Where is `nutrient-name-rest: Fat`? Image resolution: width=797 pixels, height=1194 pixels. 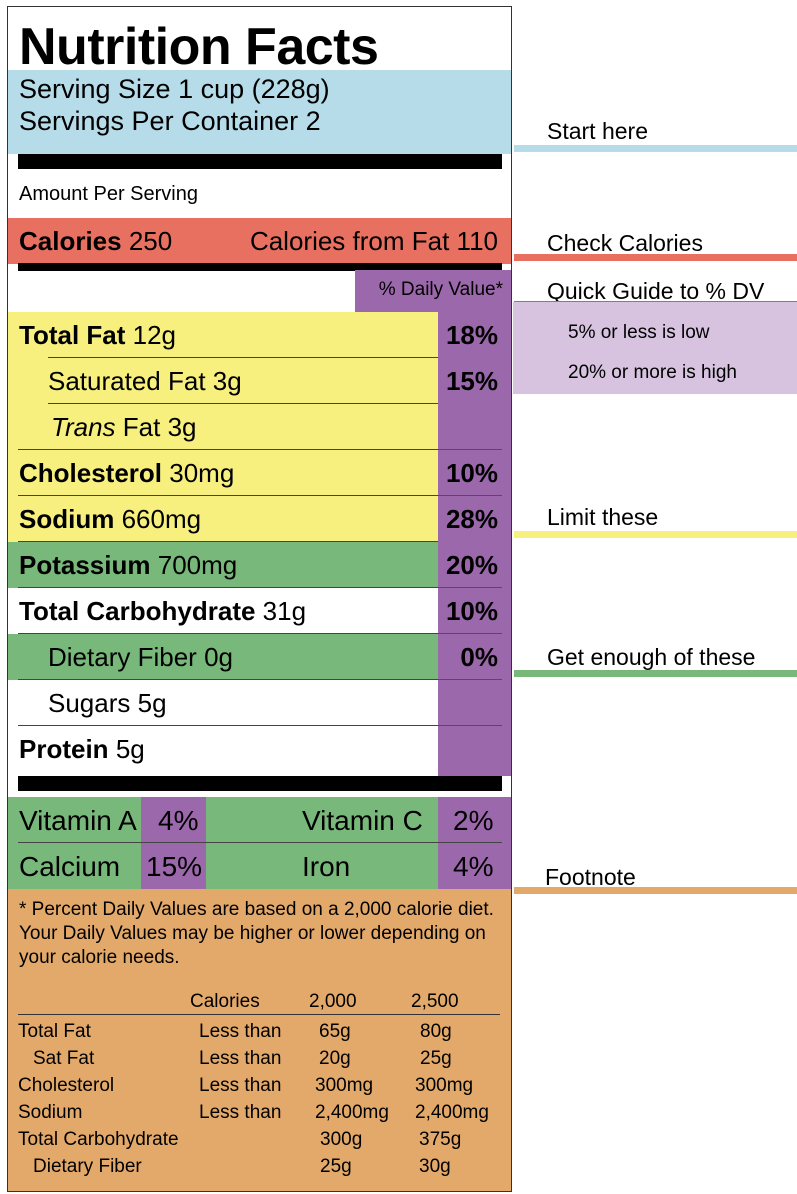 nutrient-name-rest: Fat is located at coordinates (141, 427).